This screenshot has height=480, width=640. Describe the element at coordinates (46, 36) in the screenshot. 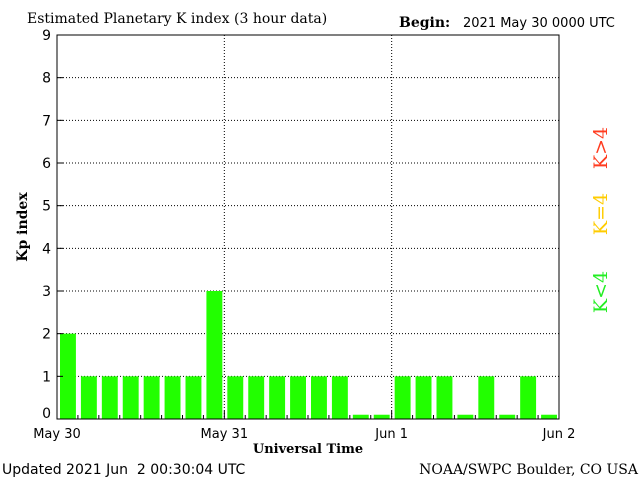

I see `y-tick-label: 9` at that location.